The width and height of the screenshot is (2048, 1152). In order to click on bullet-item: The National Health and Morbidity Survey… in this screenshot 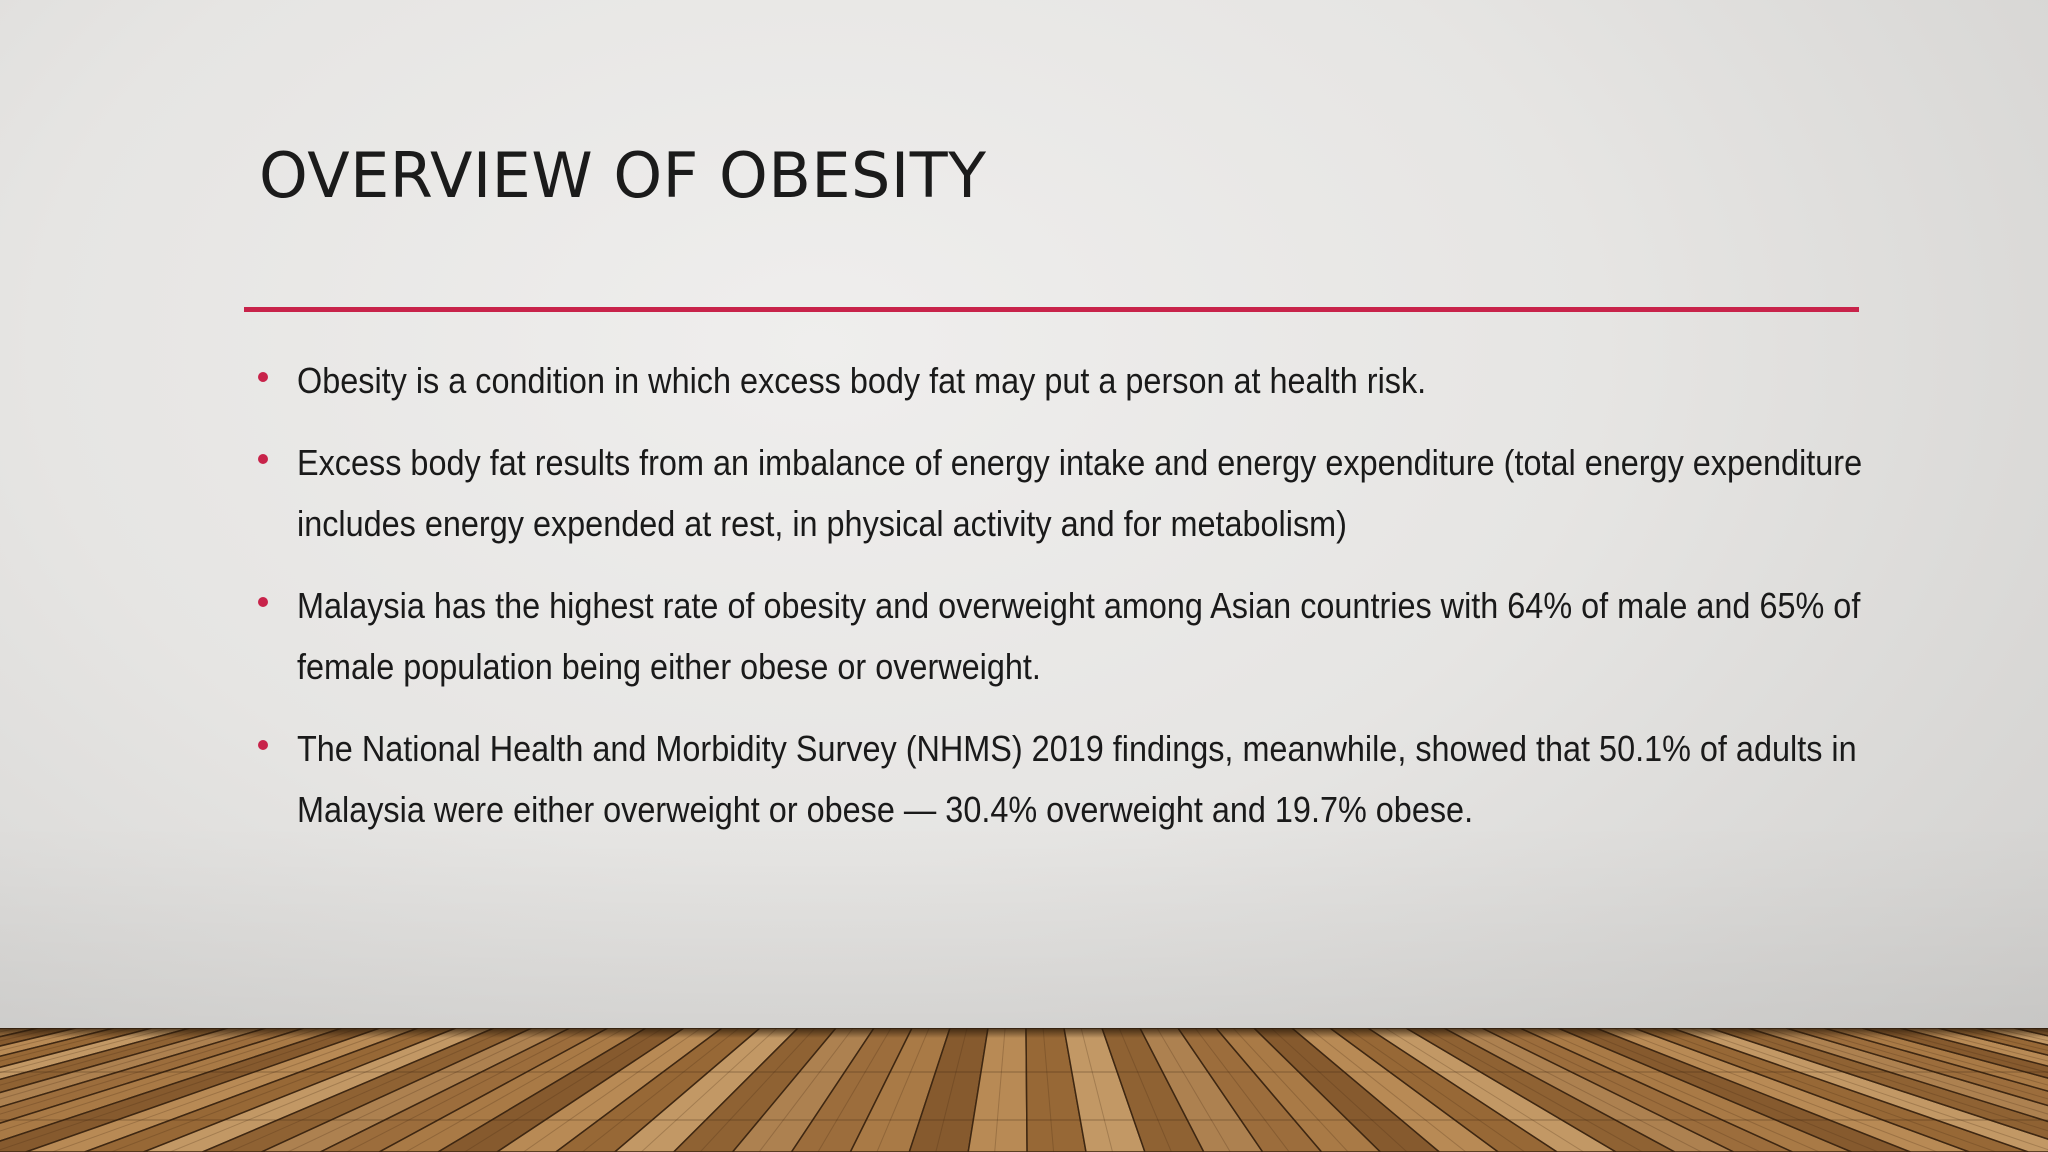, I will do `click(1068, 779)`.